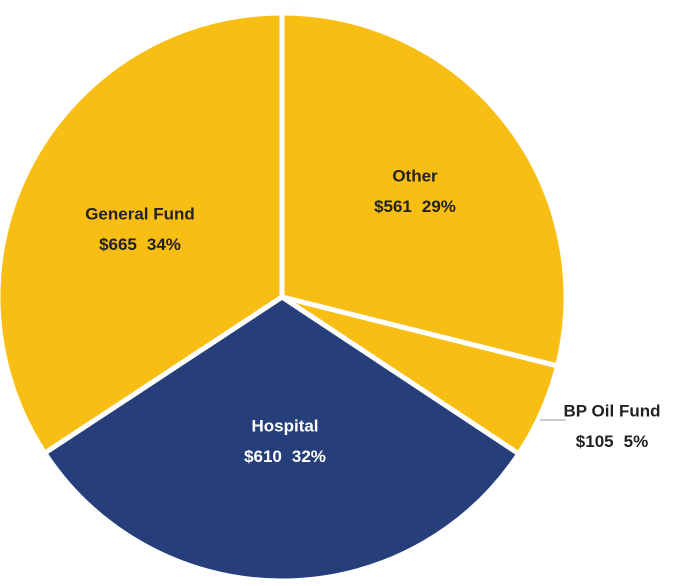 The width and height of the screenshot is (686, 586). Describe the element at coordinates (439, 206) in the screenshot. I see `percent-label: 29%` at that location.